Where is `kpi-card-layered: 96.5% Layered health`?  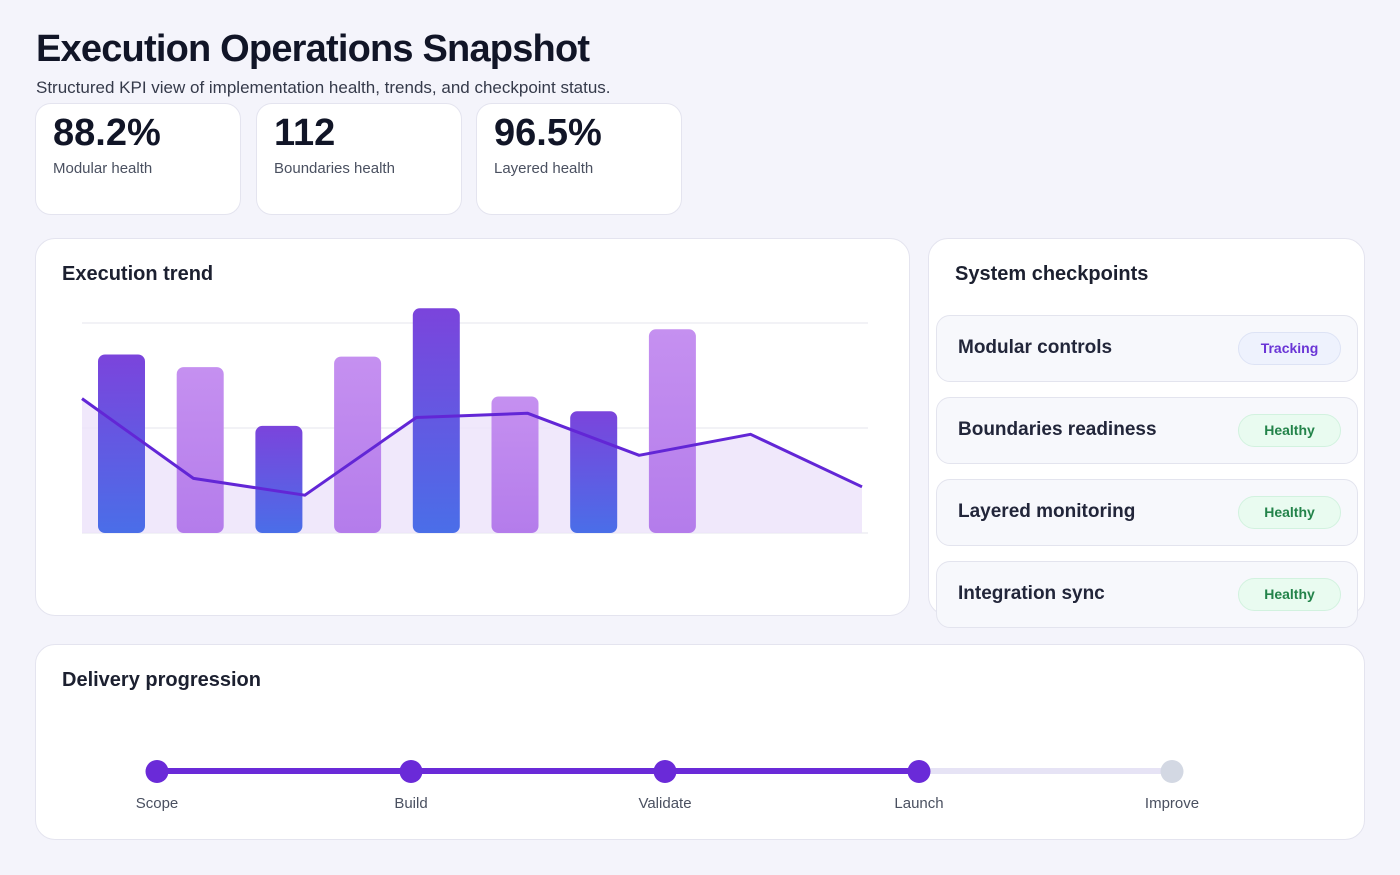 kpi-card-layered: 96.5% Layered health is located at coordinates (579, 159).